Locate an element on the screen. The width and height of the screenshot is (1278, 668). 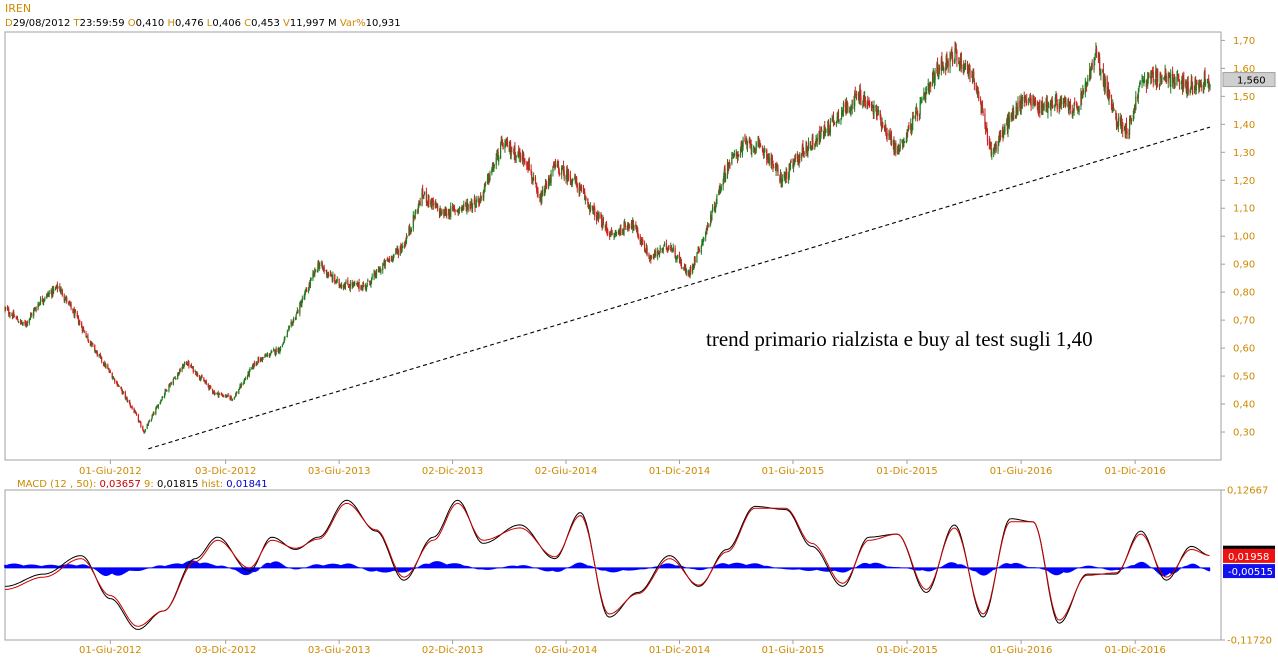
macd-histogram is located at coordinates (607, 568).